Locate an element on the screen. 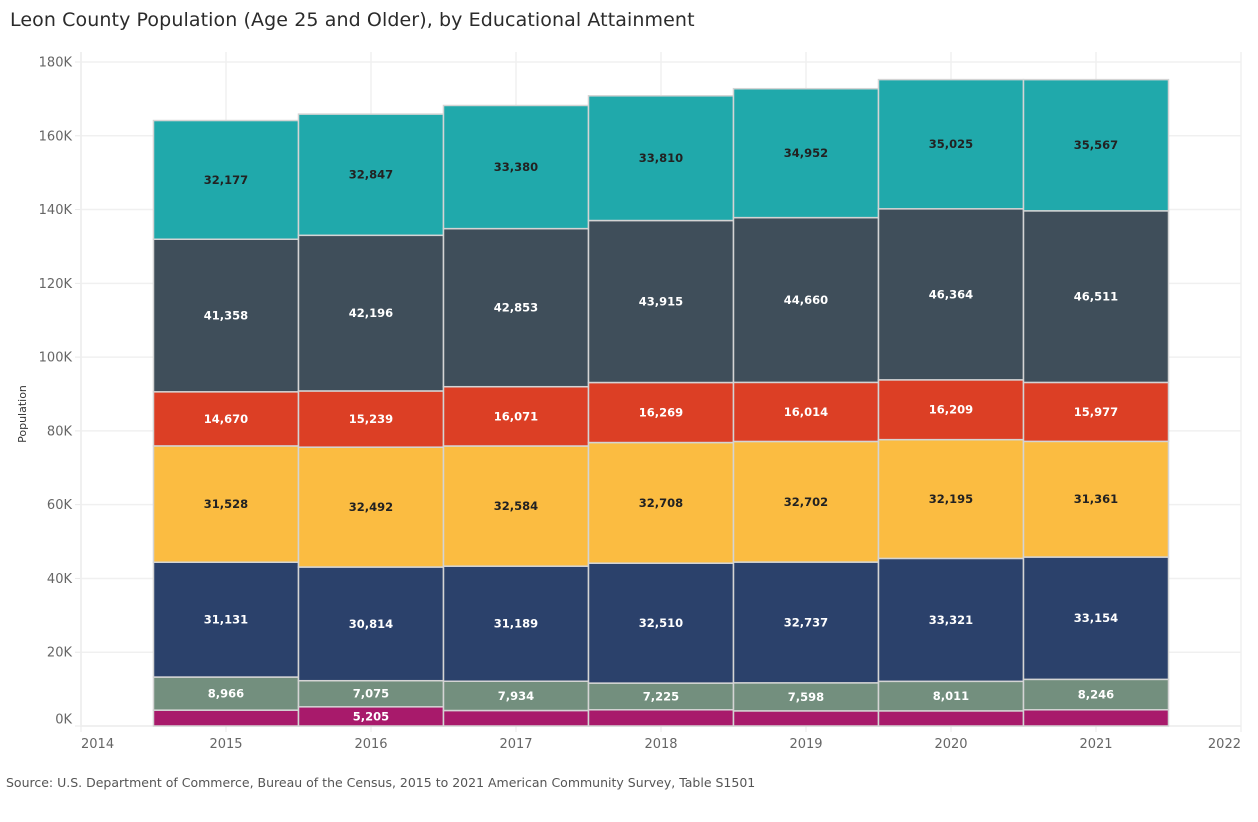 The image size is (1258, 822). data-label: 8,246 is located at coordinates (1096, 695).